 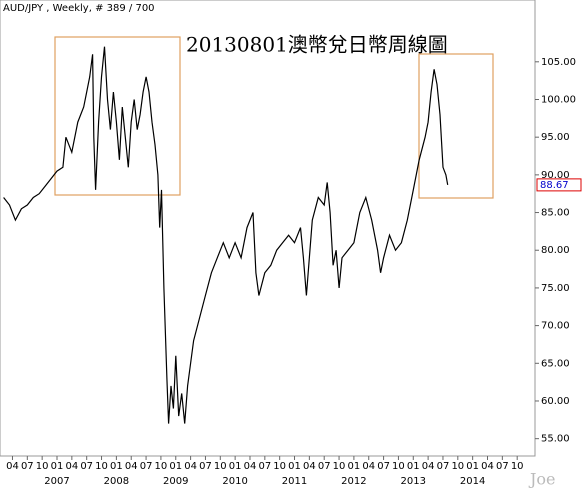 I want to click on chart-title: 20130801澳幣兌日幣周線圖, so click(x=317, y=45).